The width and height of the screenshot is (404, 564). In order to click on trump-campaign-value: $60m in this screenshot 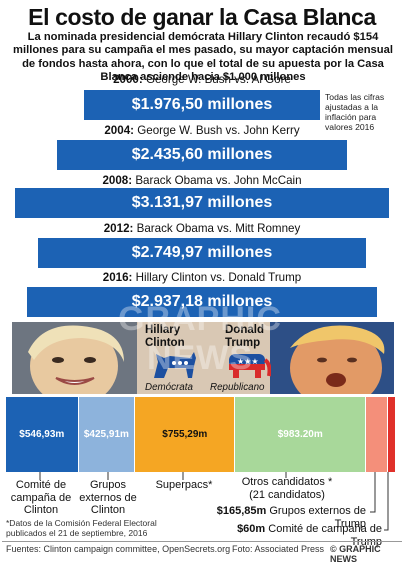, I will do `click(251, 529)`.